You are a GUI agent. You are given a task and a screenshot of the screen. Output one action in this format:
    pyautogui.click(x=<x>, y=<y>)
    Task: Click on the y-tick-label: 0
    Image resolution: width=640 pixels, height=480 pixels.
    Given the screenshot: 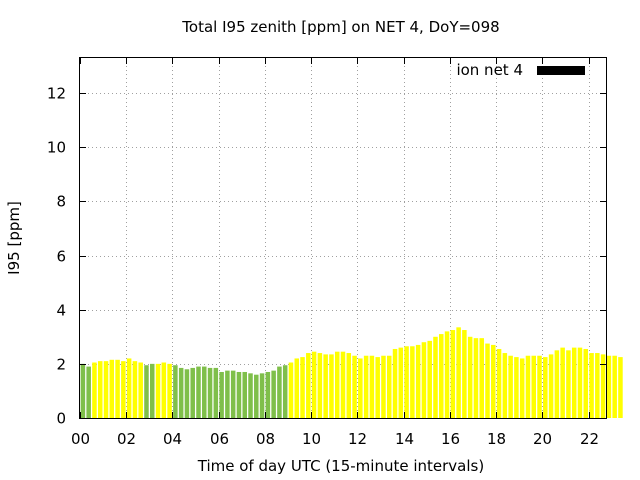 What is the action you would take?
    pyautogui.click(x=61, y=419)
    